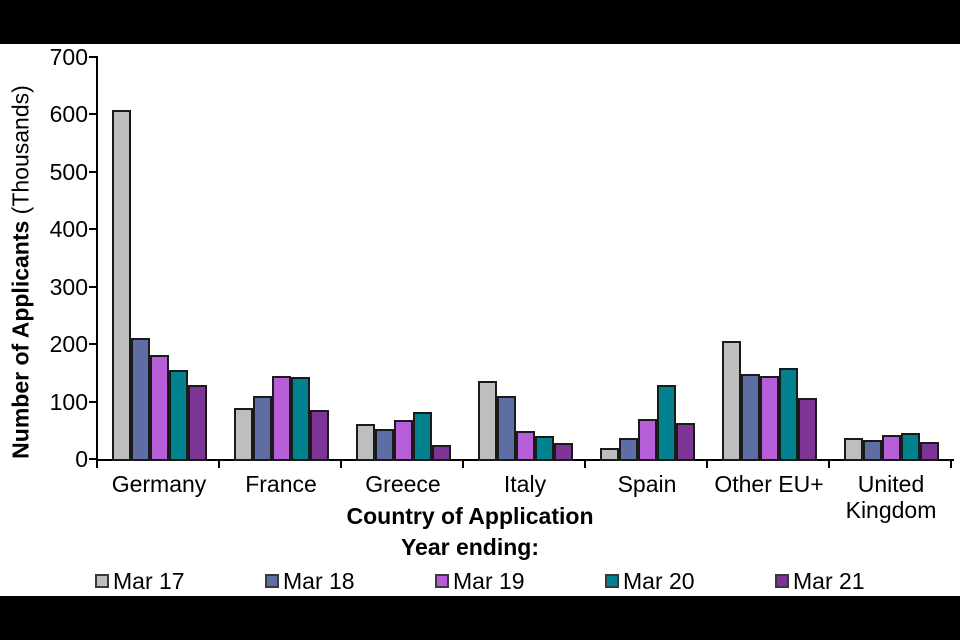 The width and height of the screenshot is (960, 640). What do you see at coordinates (68, 401) in the screenshot?
I see `y-tick-label: 100` at bounding box center [68, 401].